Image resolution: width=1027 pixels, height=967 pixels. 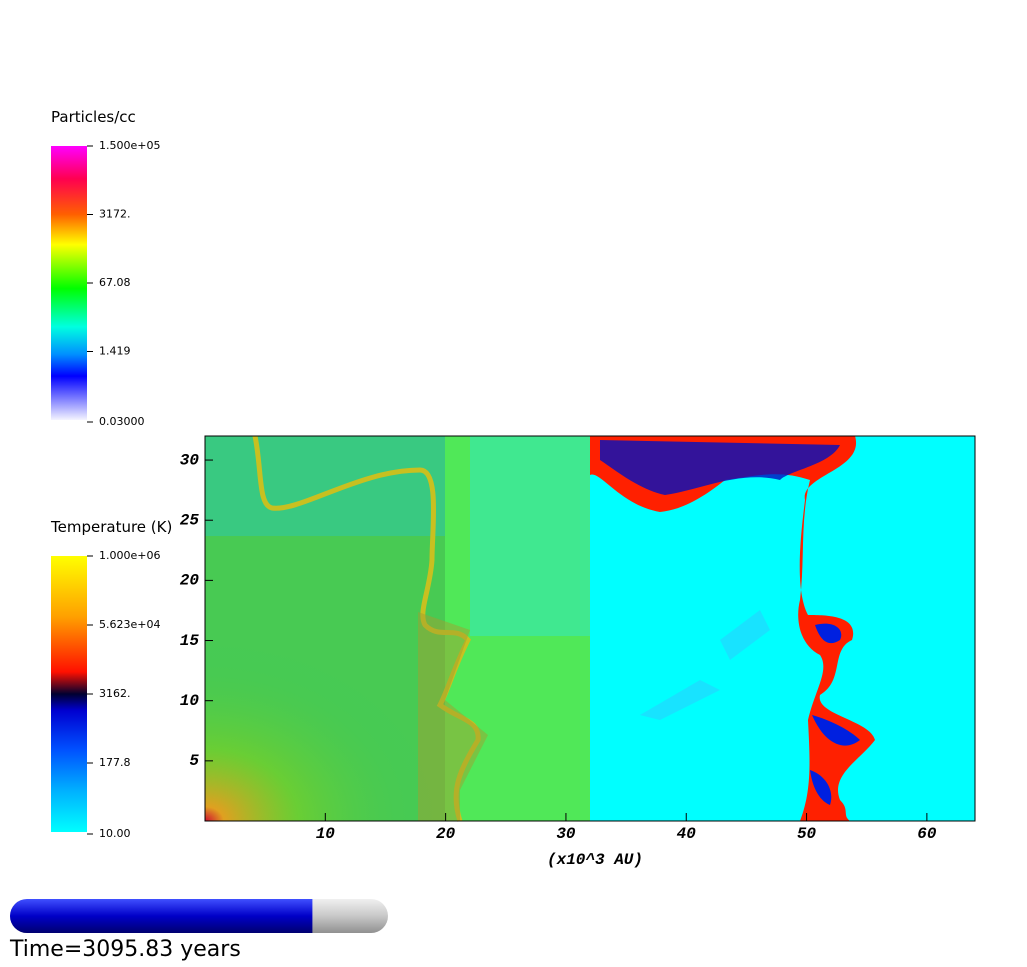 I want to click on x-tick-label: 50, so click(x=807, y=834).